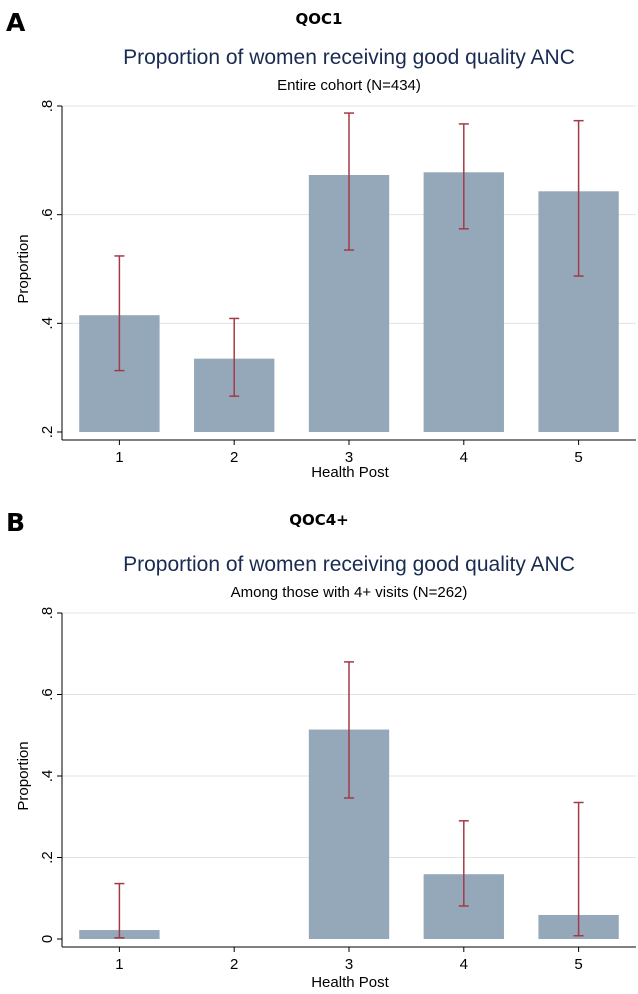 The height and width of the screenshot is (994, 638). What do you see at coordinates (47, 939) in the screenshot?
I see `y-tick-label: 0` at bounding box center [47, 939].